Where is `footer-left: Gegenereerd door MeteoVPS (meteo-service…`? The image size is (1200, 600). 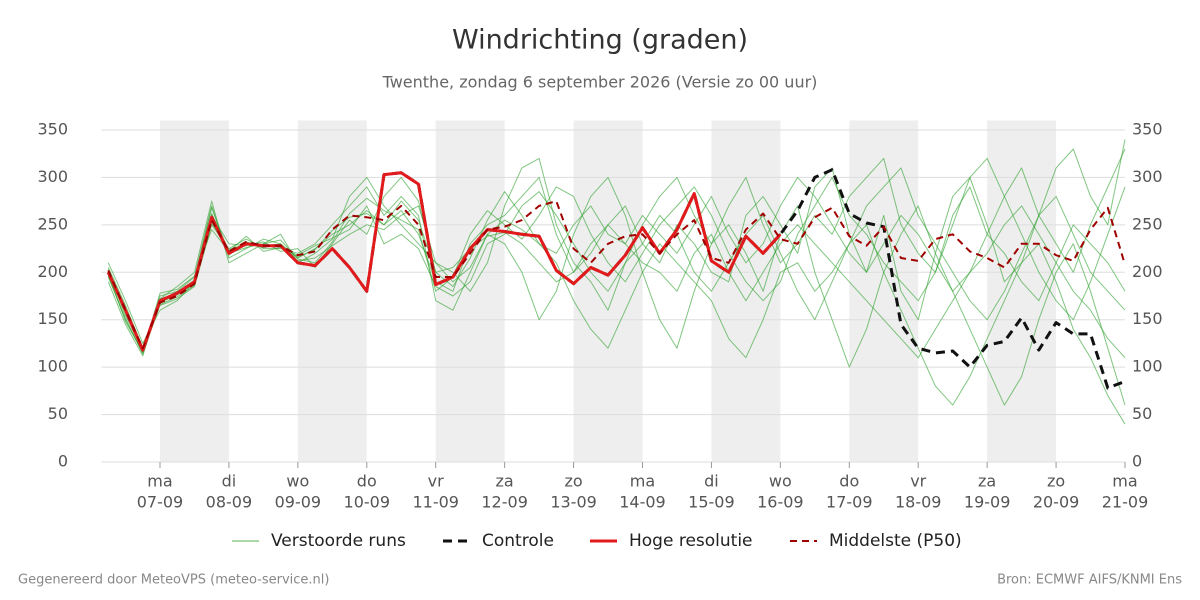 footer-left: Gegenereerd door MeteoVPS (meteo-service… is located at coordinates (173, 580).